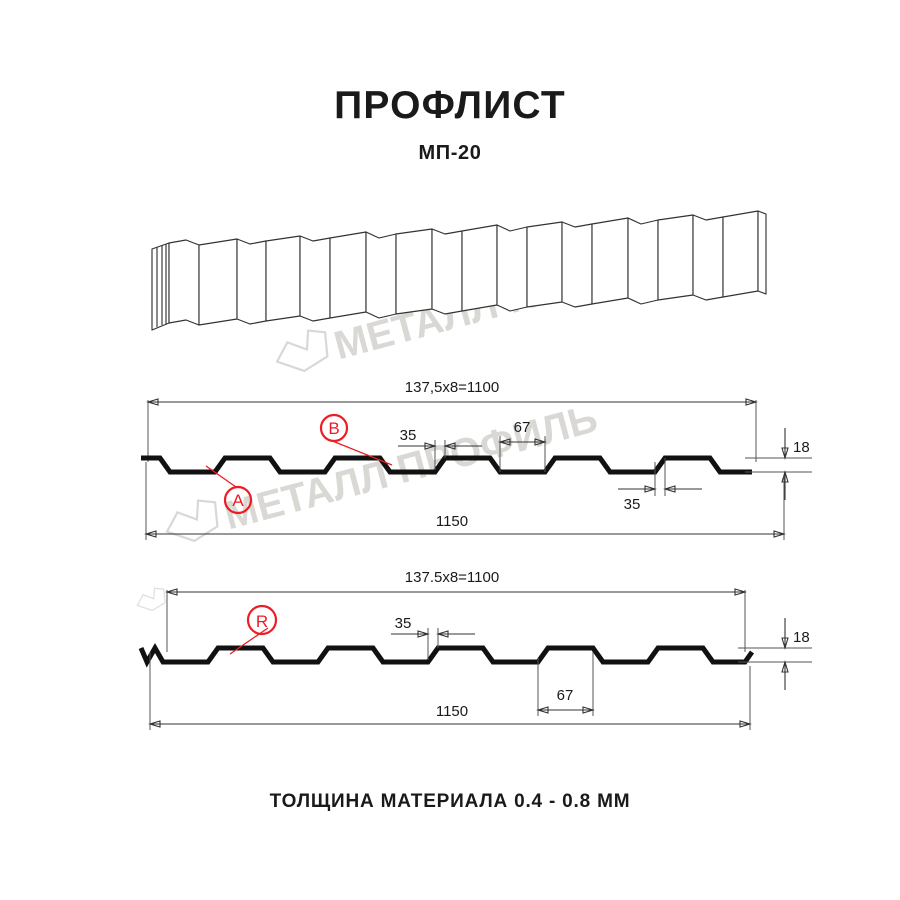 The image size is (900, 900). I want to click on watermark-group-section2, so click(151, 599).